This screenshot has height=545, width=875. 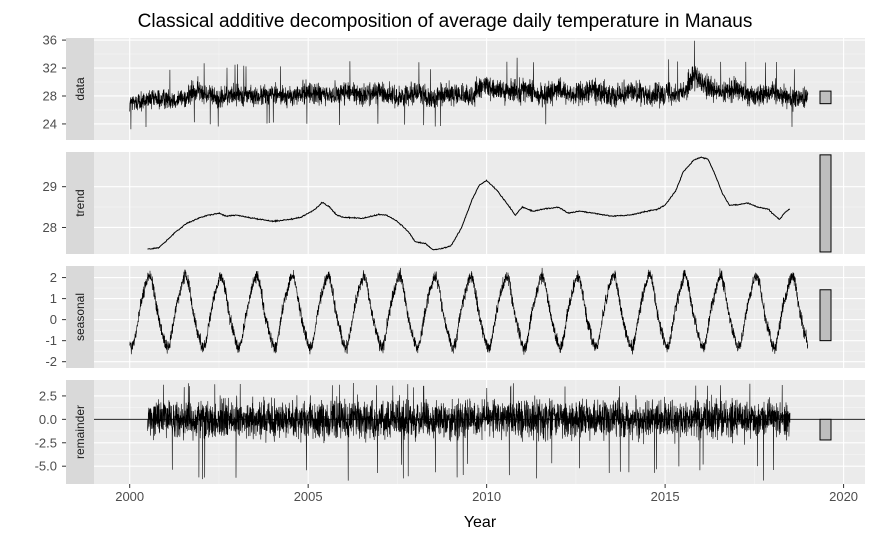 What do you see at coordinates (48, 419) in the screenshot?
I see `y-tick-label: 0.0` at bounding box center [48, 419].